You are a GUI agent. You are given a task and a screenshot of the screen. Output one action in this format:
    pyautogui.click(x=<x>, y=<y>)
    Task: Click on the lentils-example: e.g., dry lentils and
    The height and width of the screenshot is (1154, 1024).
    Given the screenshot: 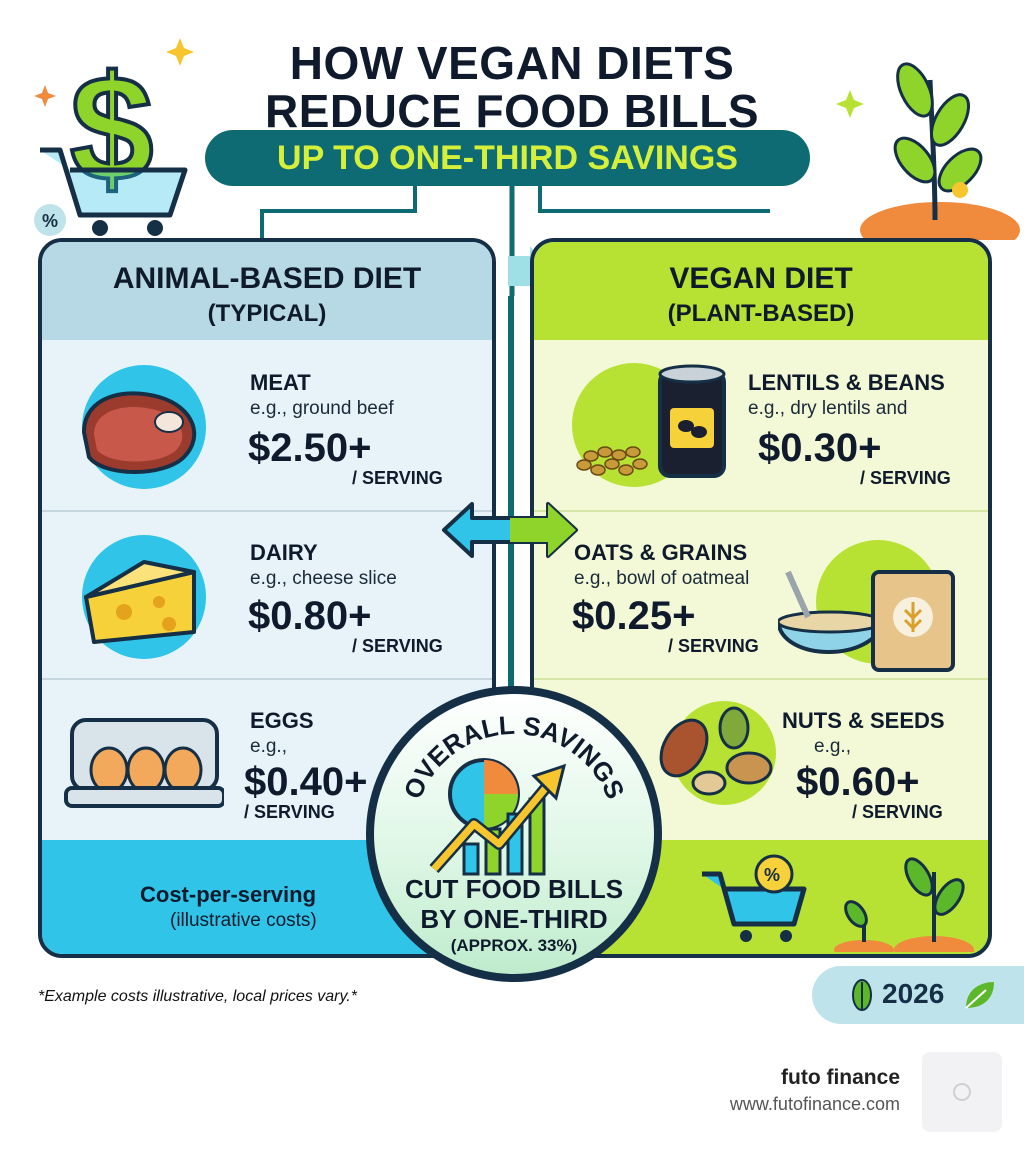 What is the action you would take?
    pyautogui.click(x=828, y=408)
    